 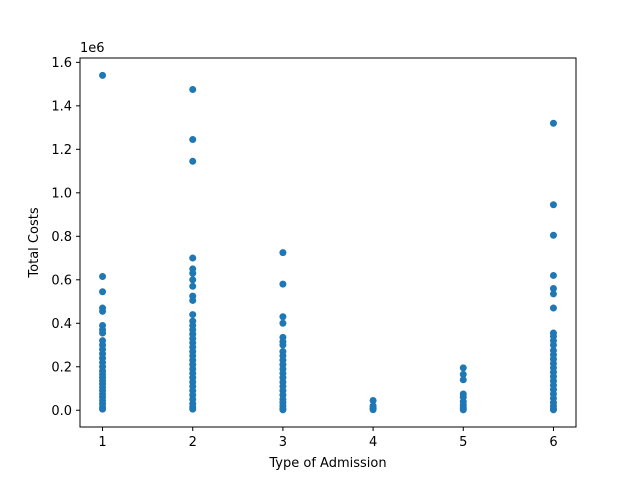 I want to click on y-tick-label: 1.2, so click(x=61, y=150).